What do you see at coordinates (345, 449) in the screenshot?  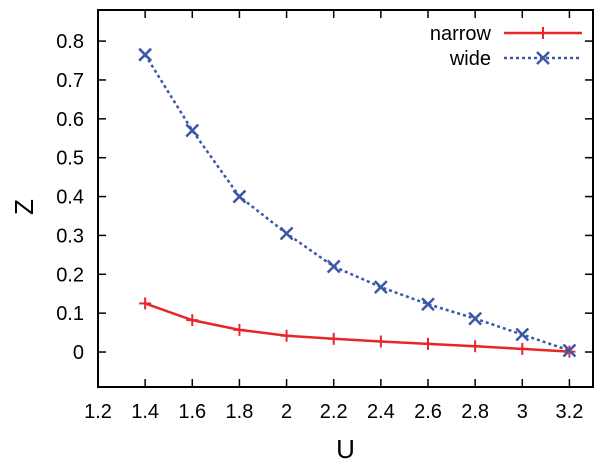 I see `x-axis-title: U` at bounding box center [345, 449].